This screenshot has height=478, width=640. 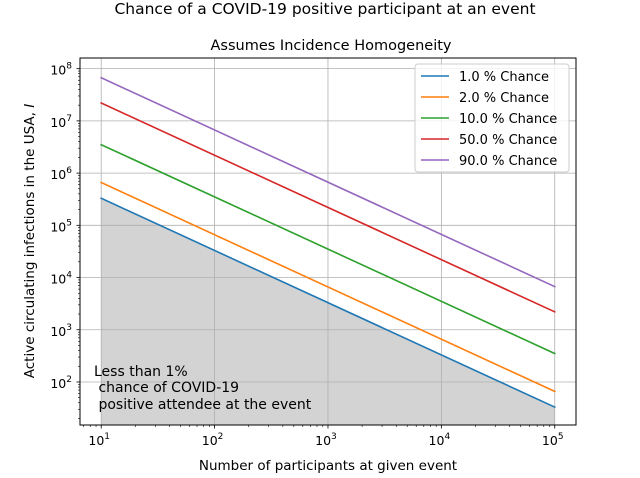 I want to click on x-tick-label-5: 105, so click(x=553, y=440).